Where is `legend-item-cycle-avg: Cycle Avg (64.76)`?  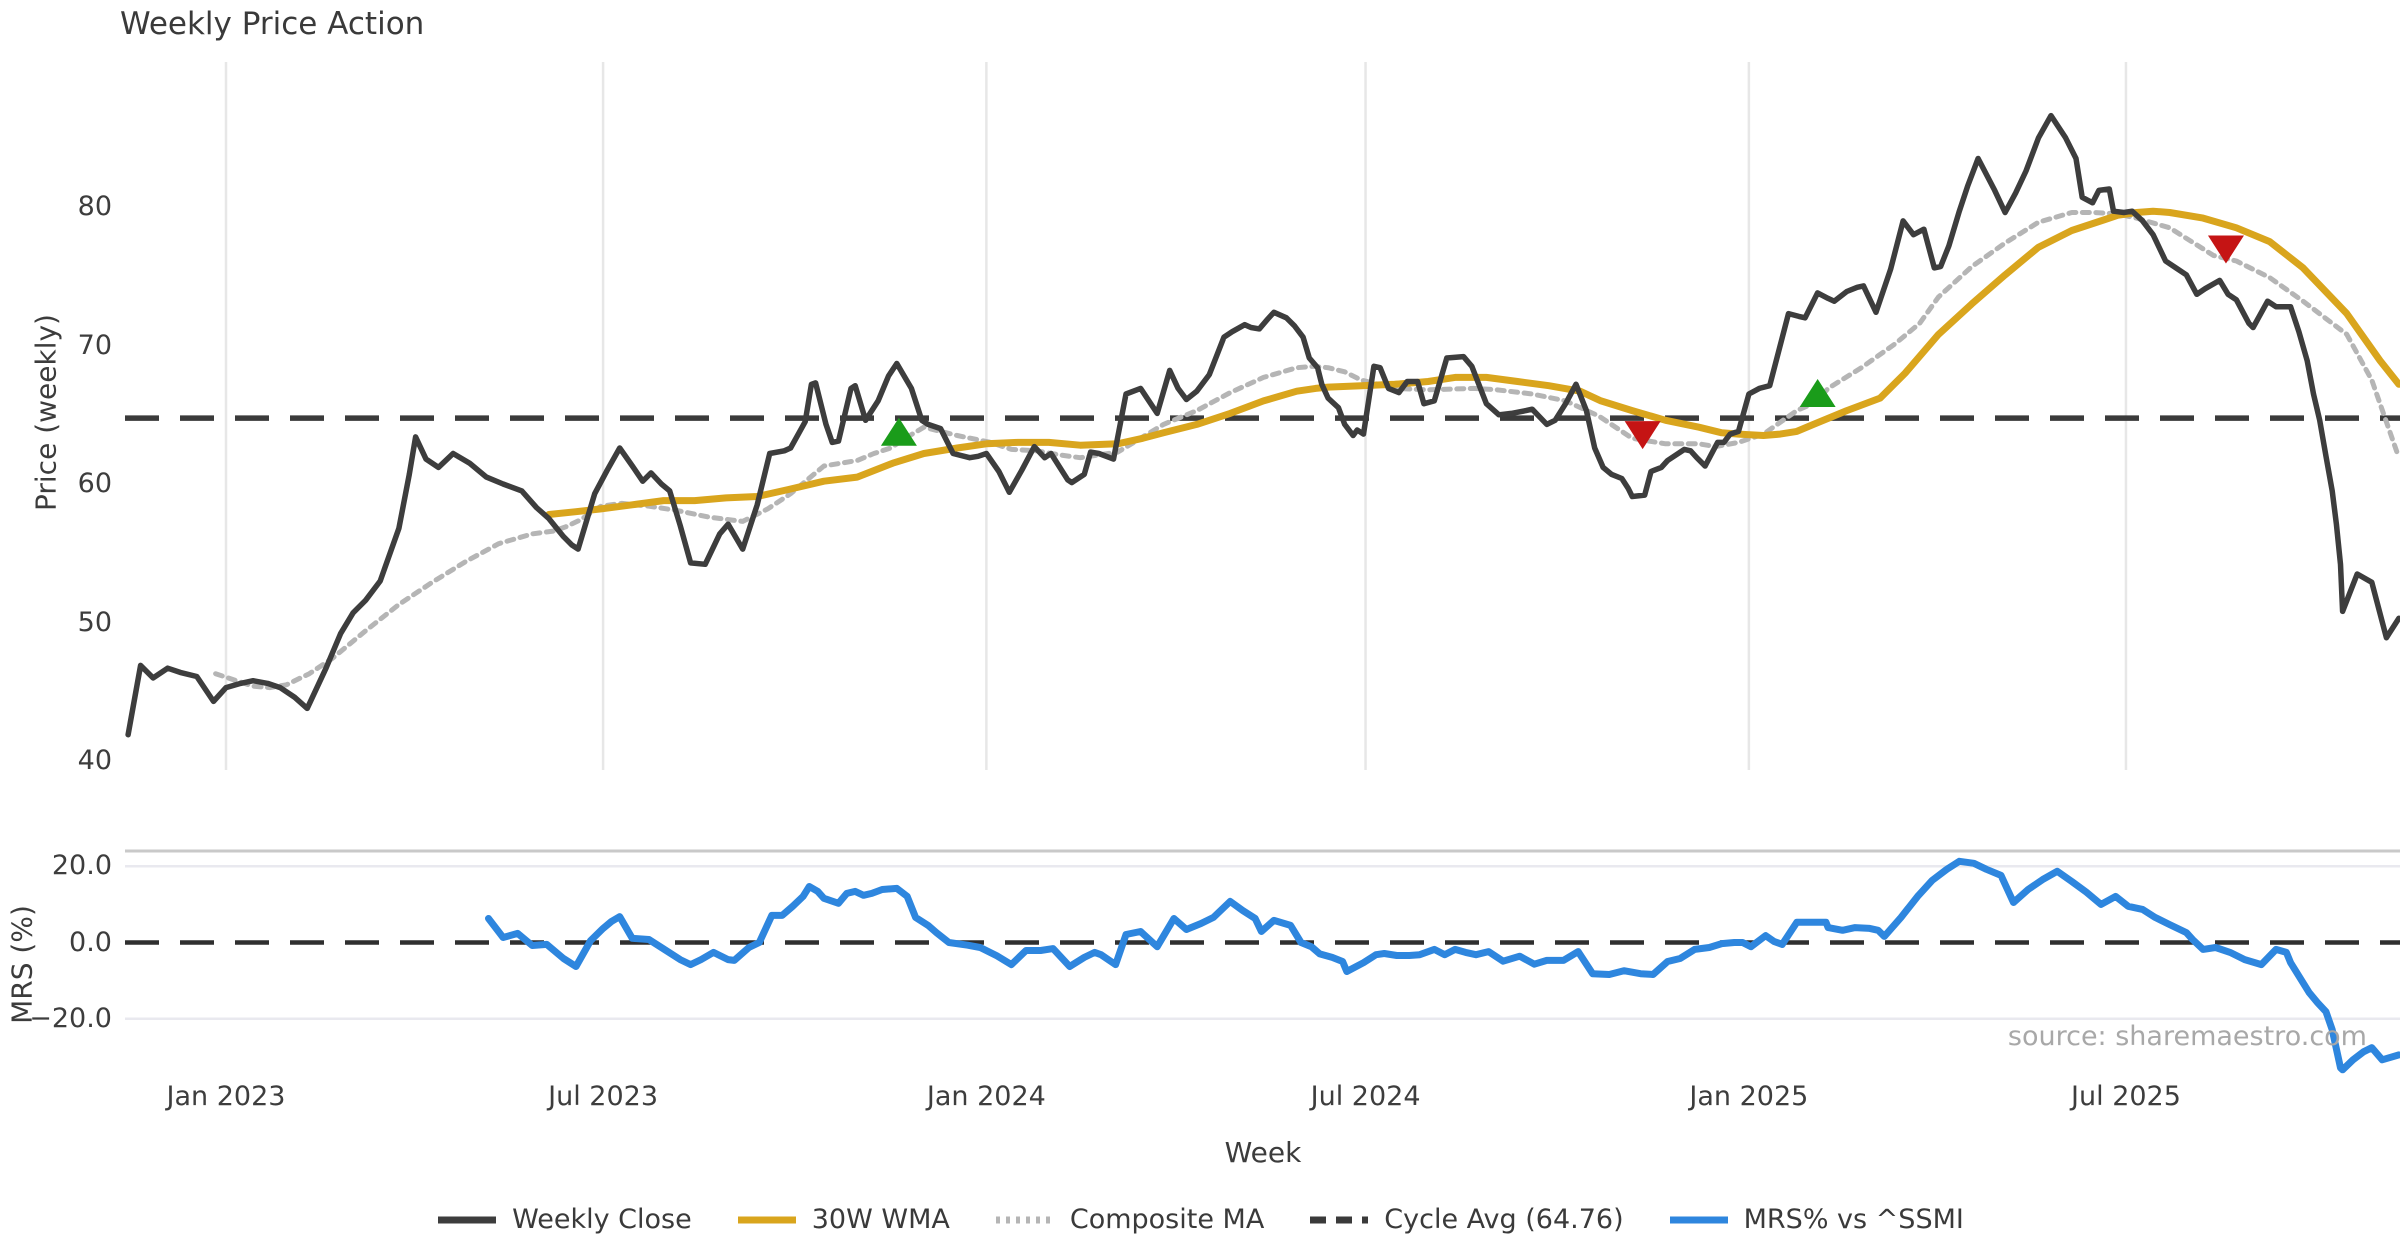 legend-item-cycle-avg: Cycle Avg (64.76) is located at coordinates (1466, 1219).